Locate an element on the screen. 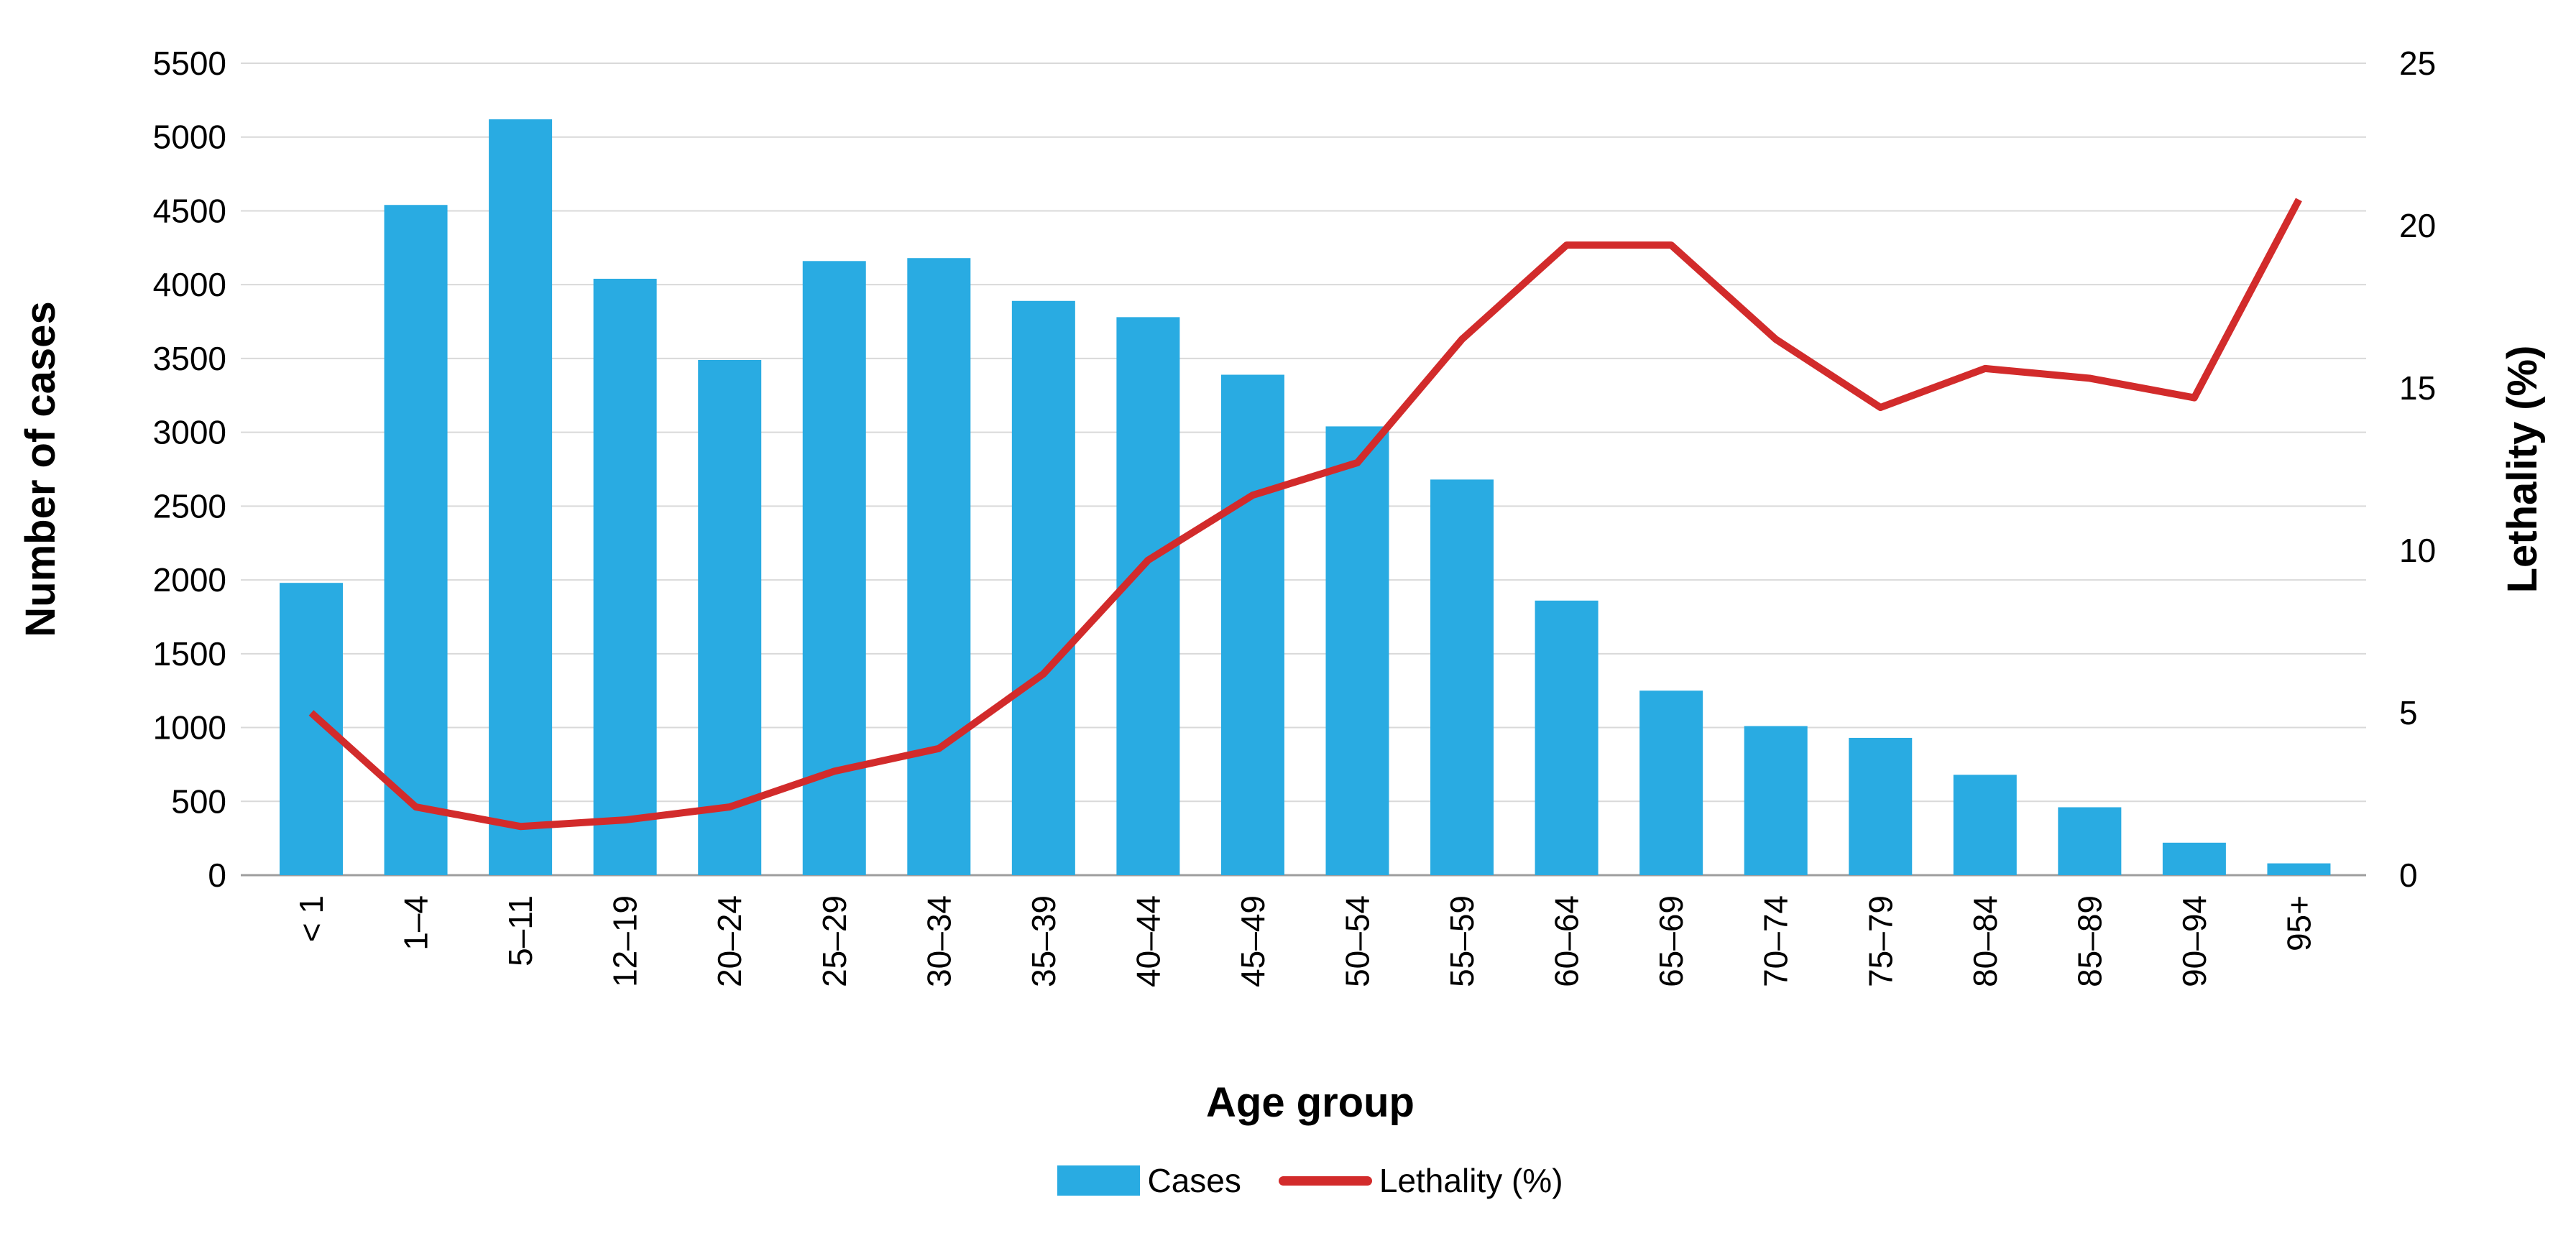 Image resolution: width=2576 pixels, height=1233 pixels. bar-20–24 is located at coordinates (730, 617).